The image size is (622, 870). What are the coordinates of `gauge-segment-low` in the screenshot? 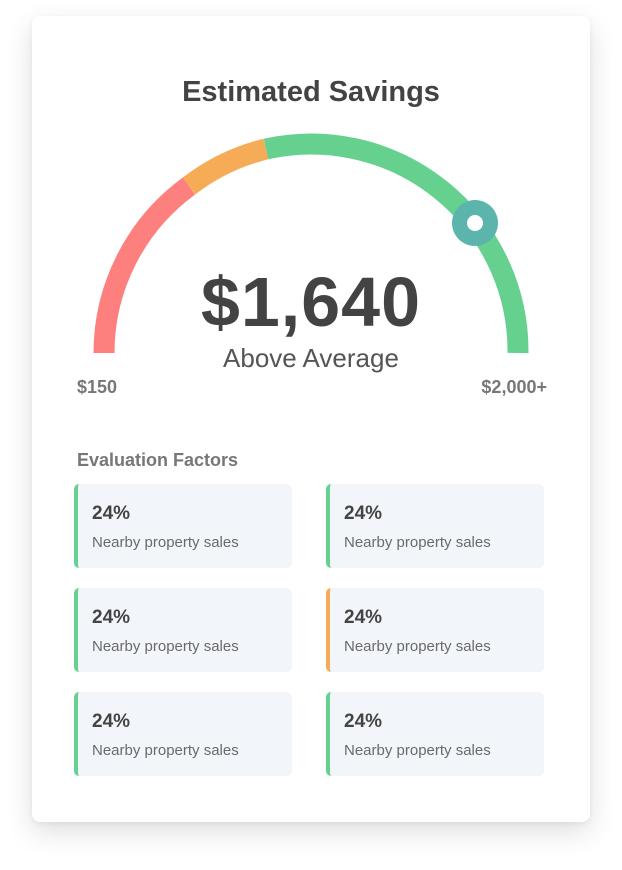 It's located at (144, 265).